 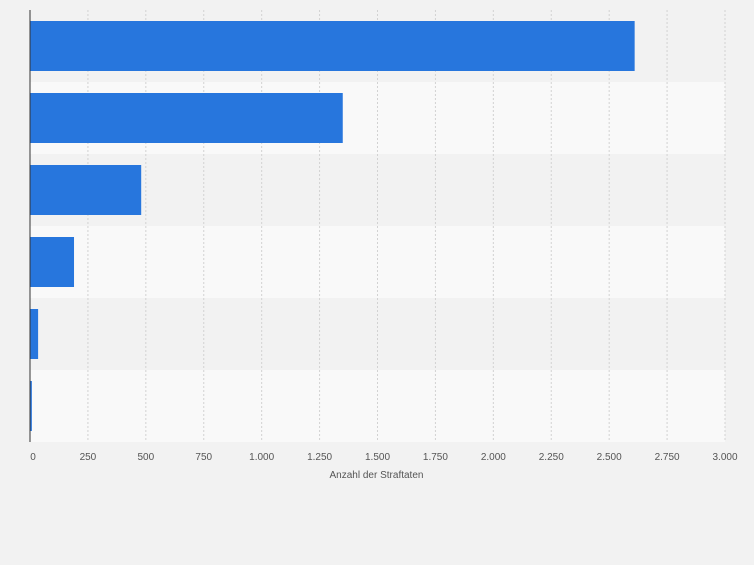 What do you see at coordinates (88, 457) in the screenshot?
I see `x-tick-label: 250` at bounding box center [88, 457].